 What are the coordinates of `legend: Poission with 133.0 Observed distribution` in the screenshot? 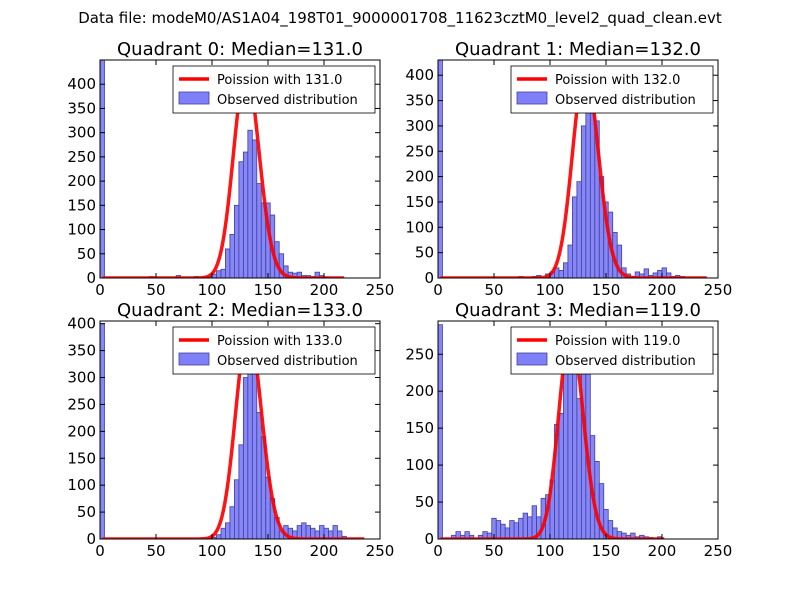 It's located at (274, 350).